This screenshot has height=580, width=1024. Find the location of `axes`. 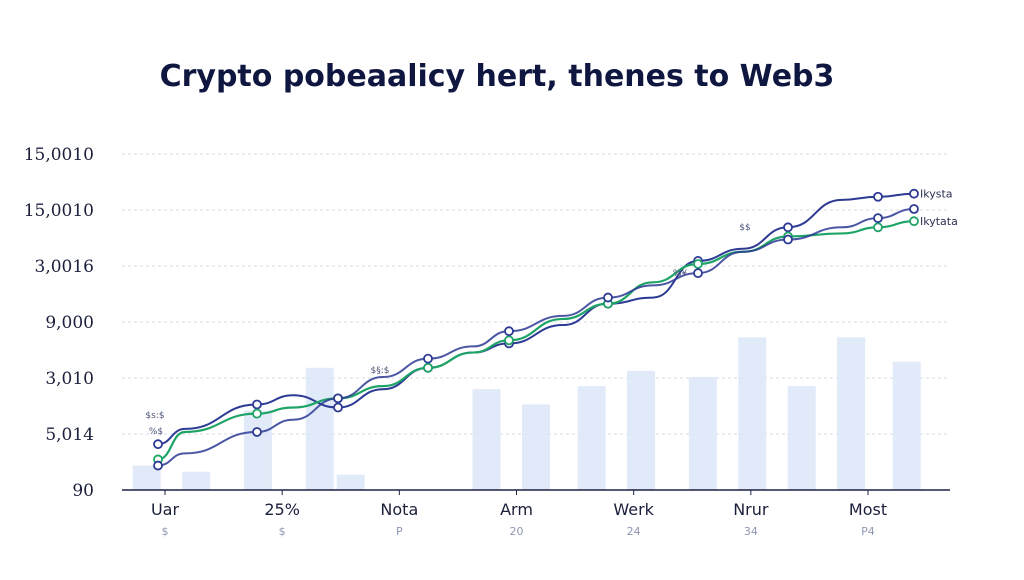

axes is located at coordinates (536, 492).